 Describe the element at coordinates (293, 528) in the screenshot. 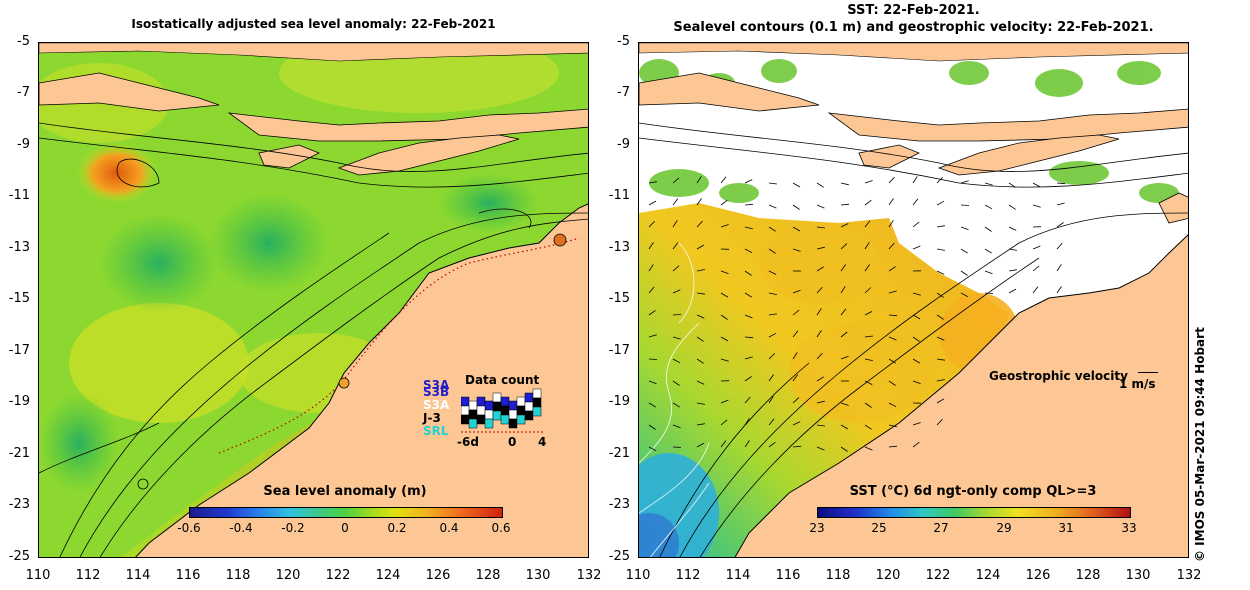

I see `sla-cbar-label: -0.2` at that location.